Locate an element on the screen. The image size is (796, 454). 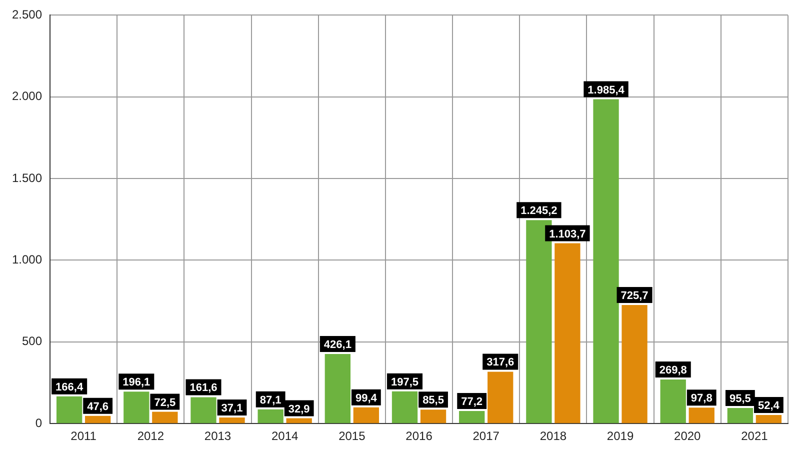
y-tick-label: 1.000 is located at coordinates (27, 259).